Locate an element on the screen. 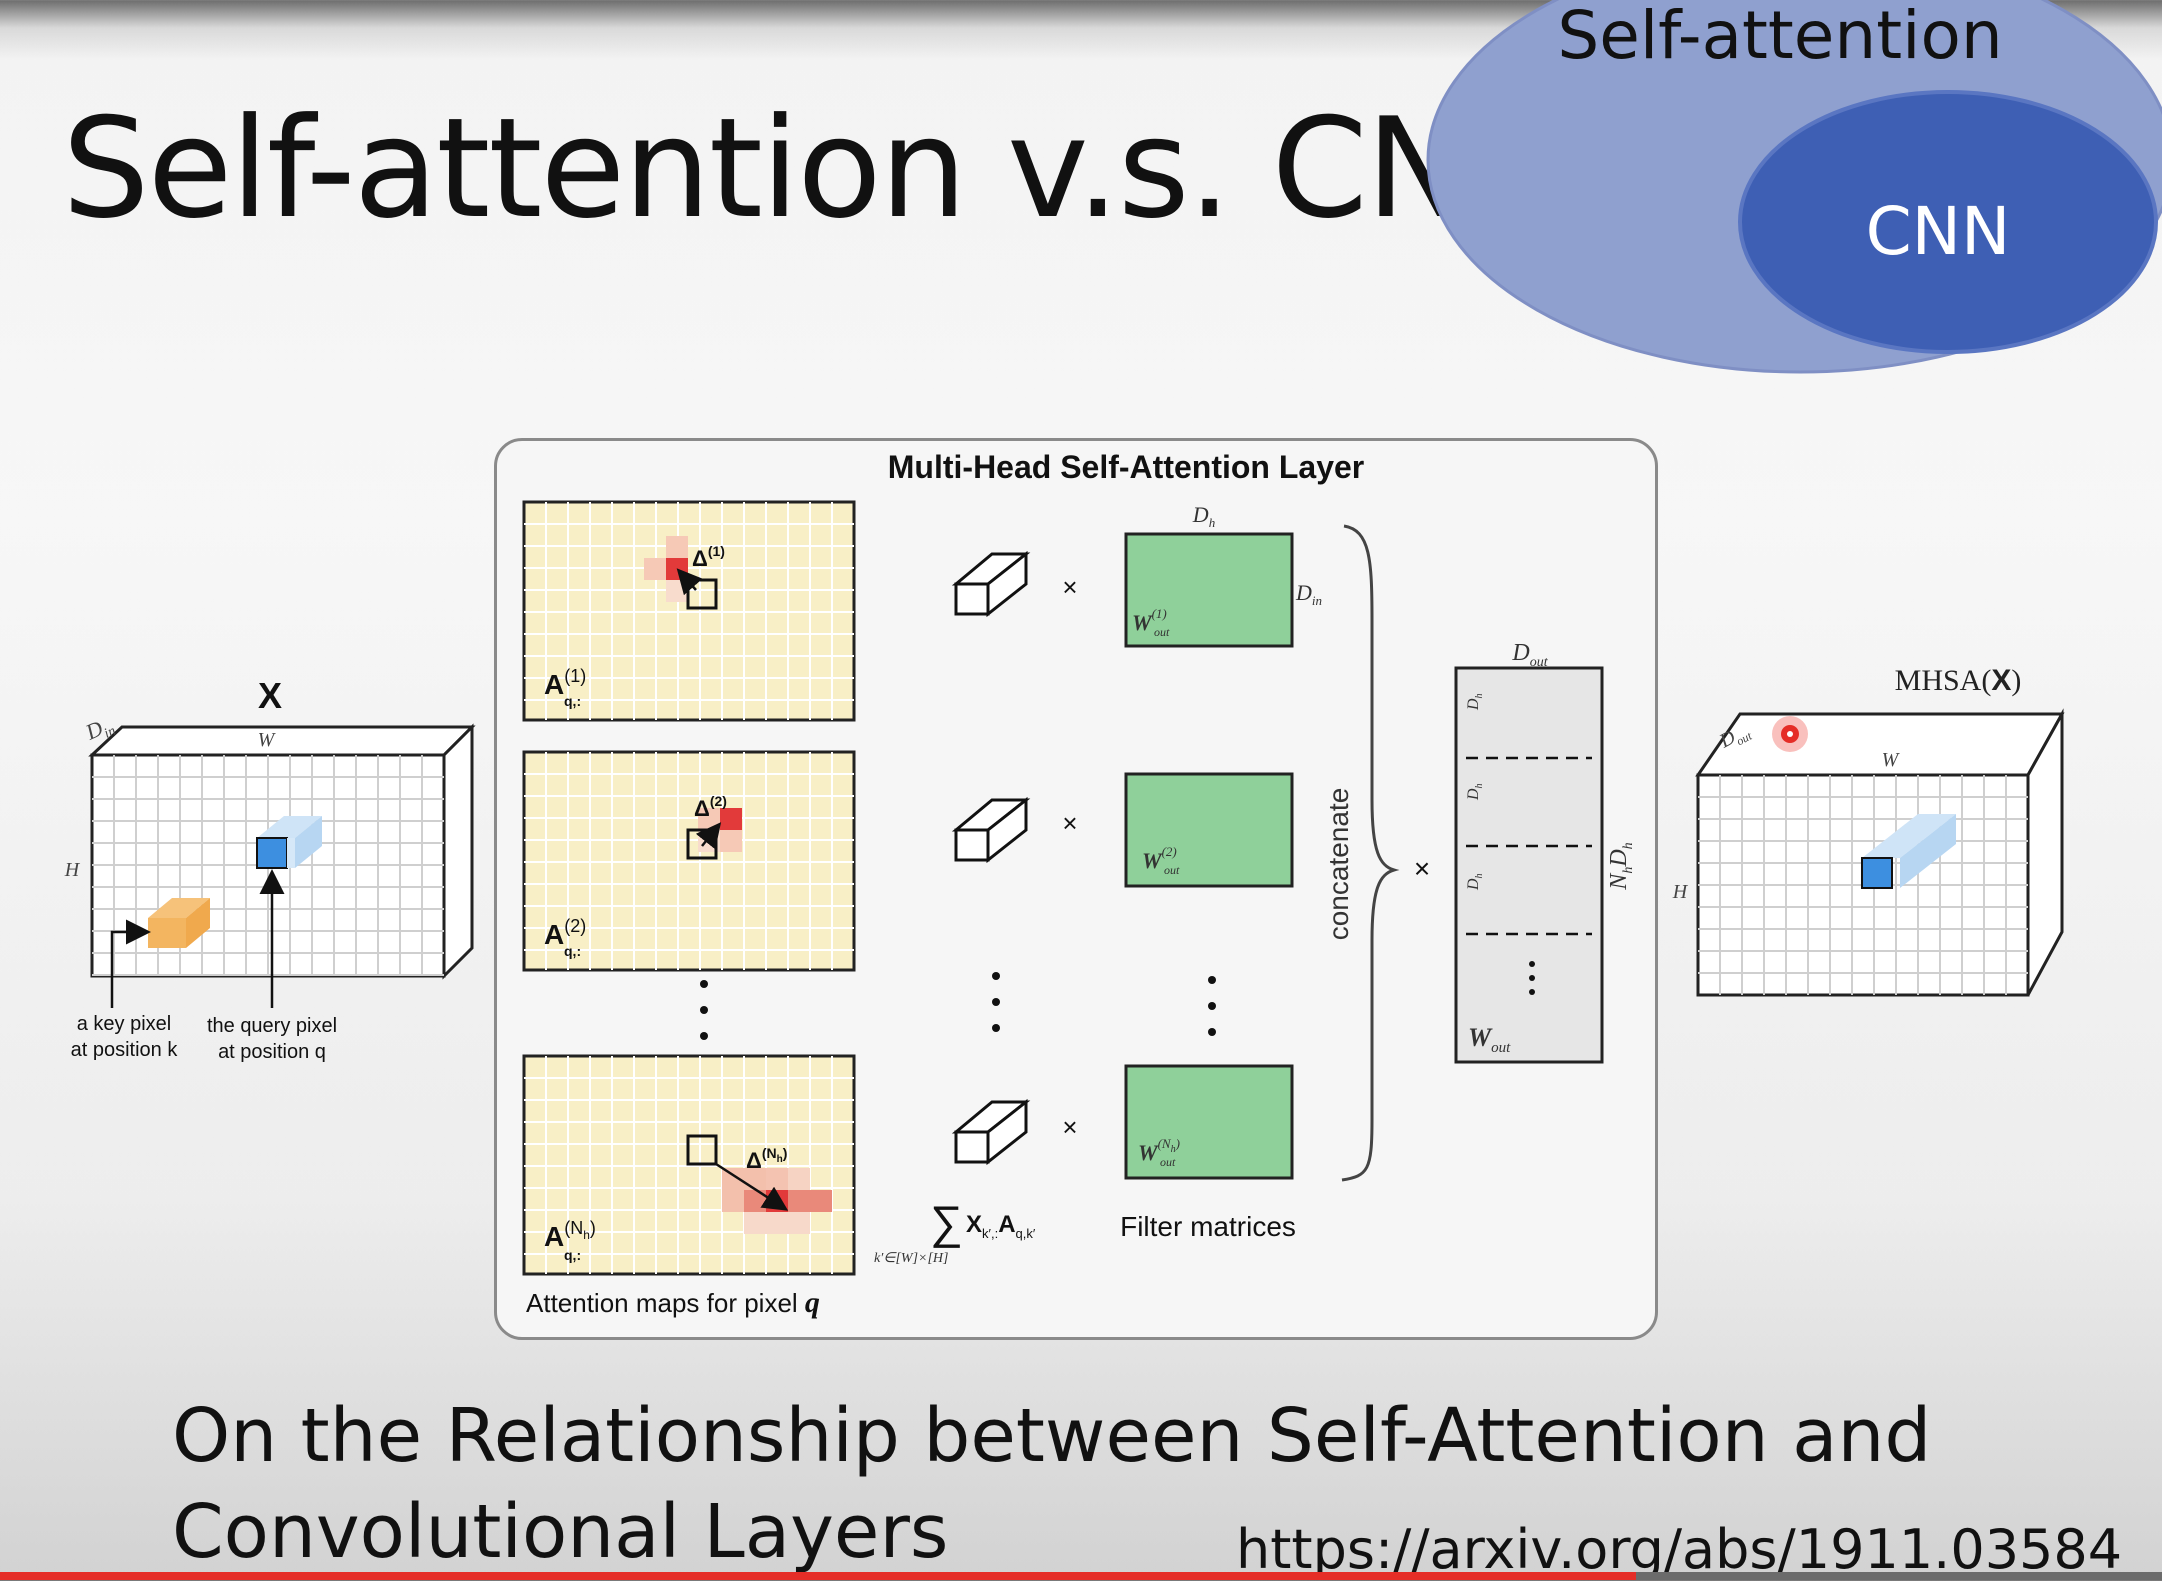 This screenshot has width=2162, height=1581. times-sign-2: × is located at coordinates (1069, 823).